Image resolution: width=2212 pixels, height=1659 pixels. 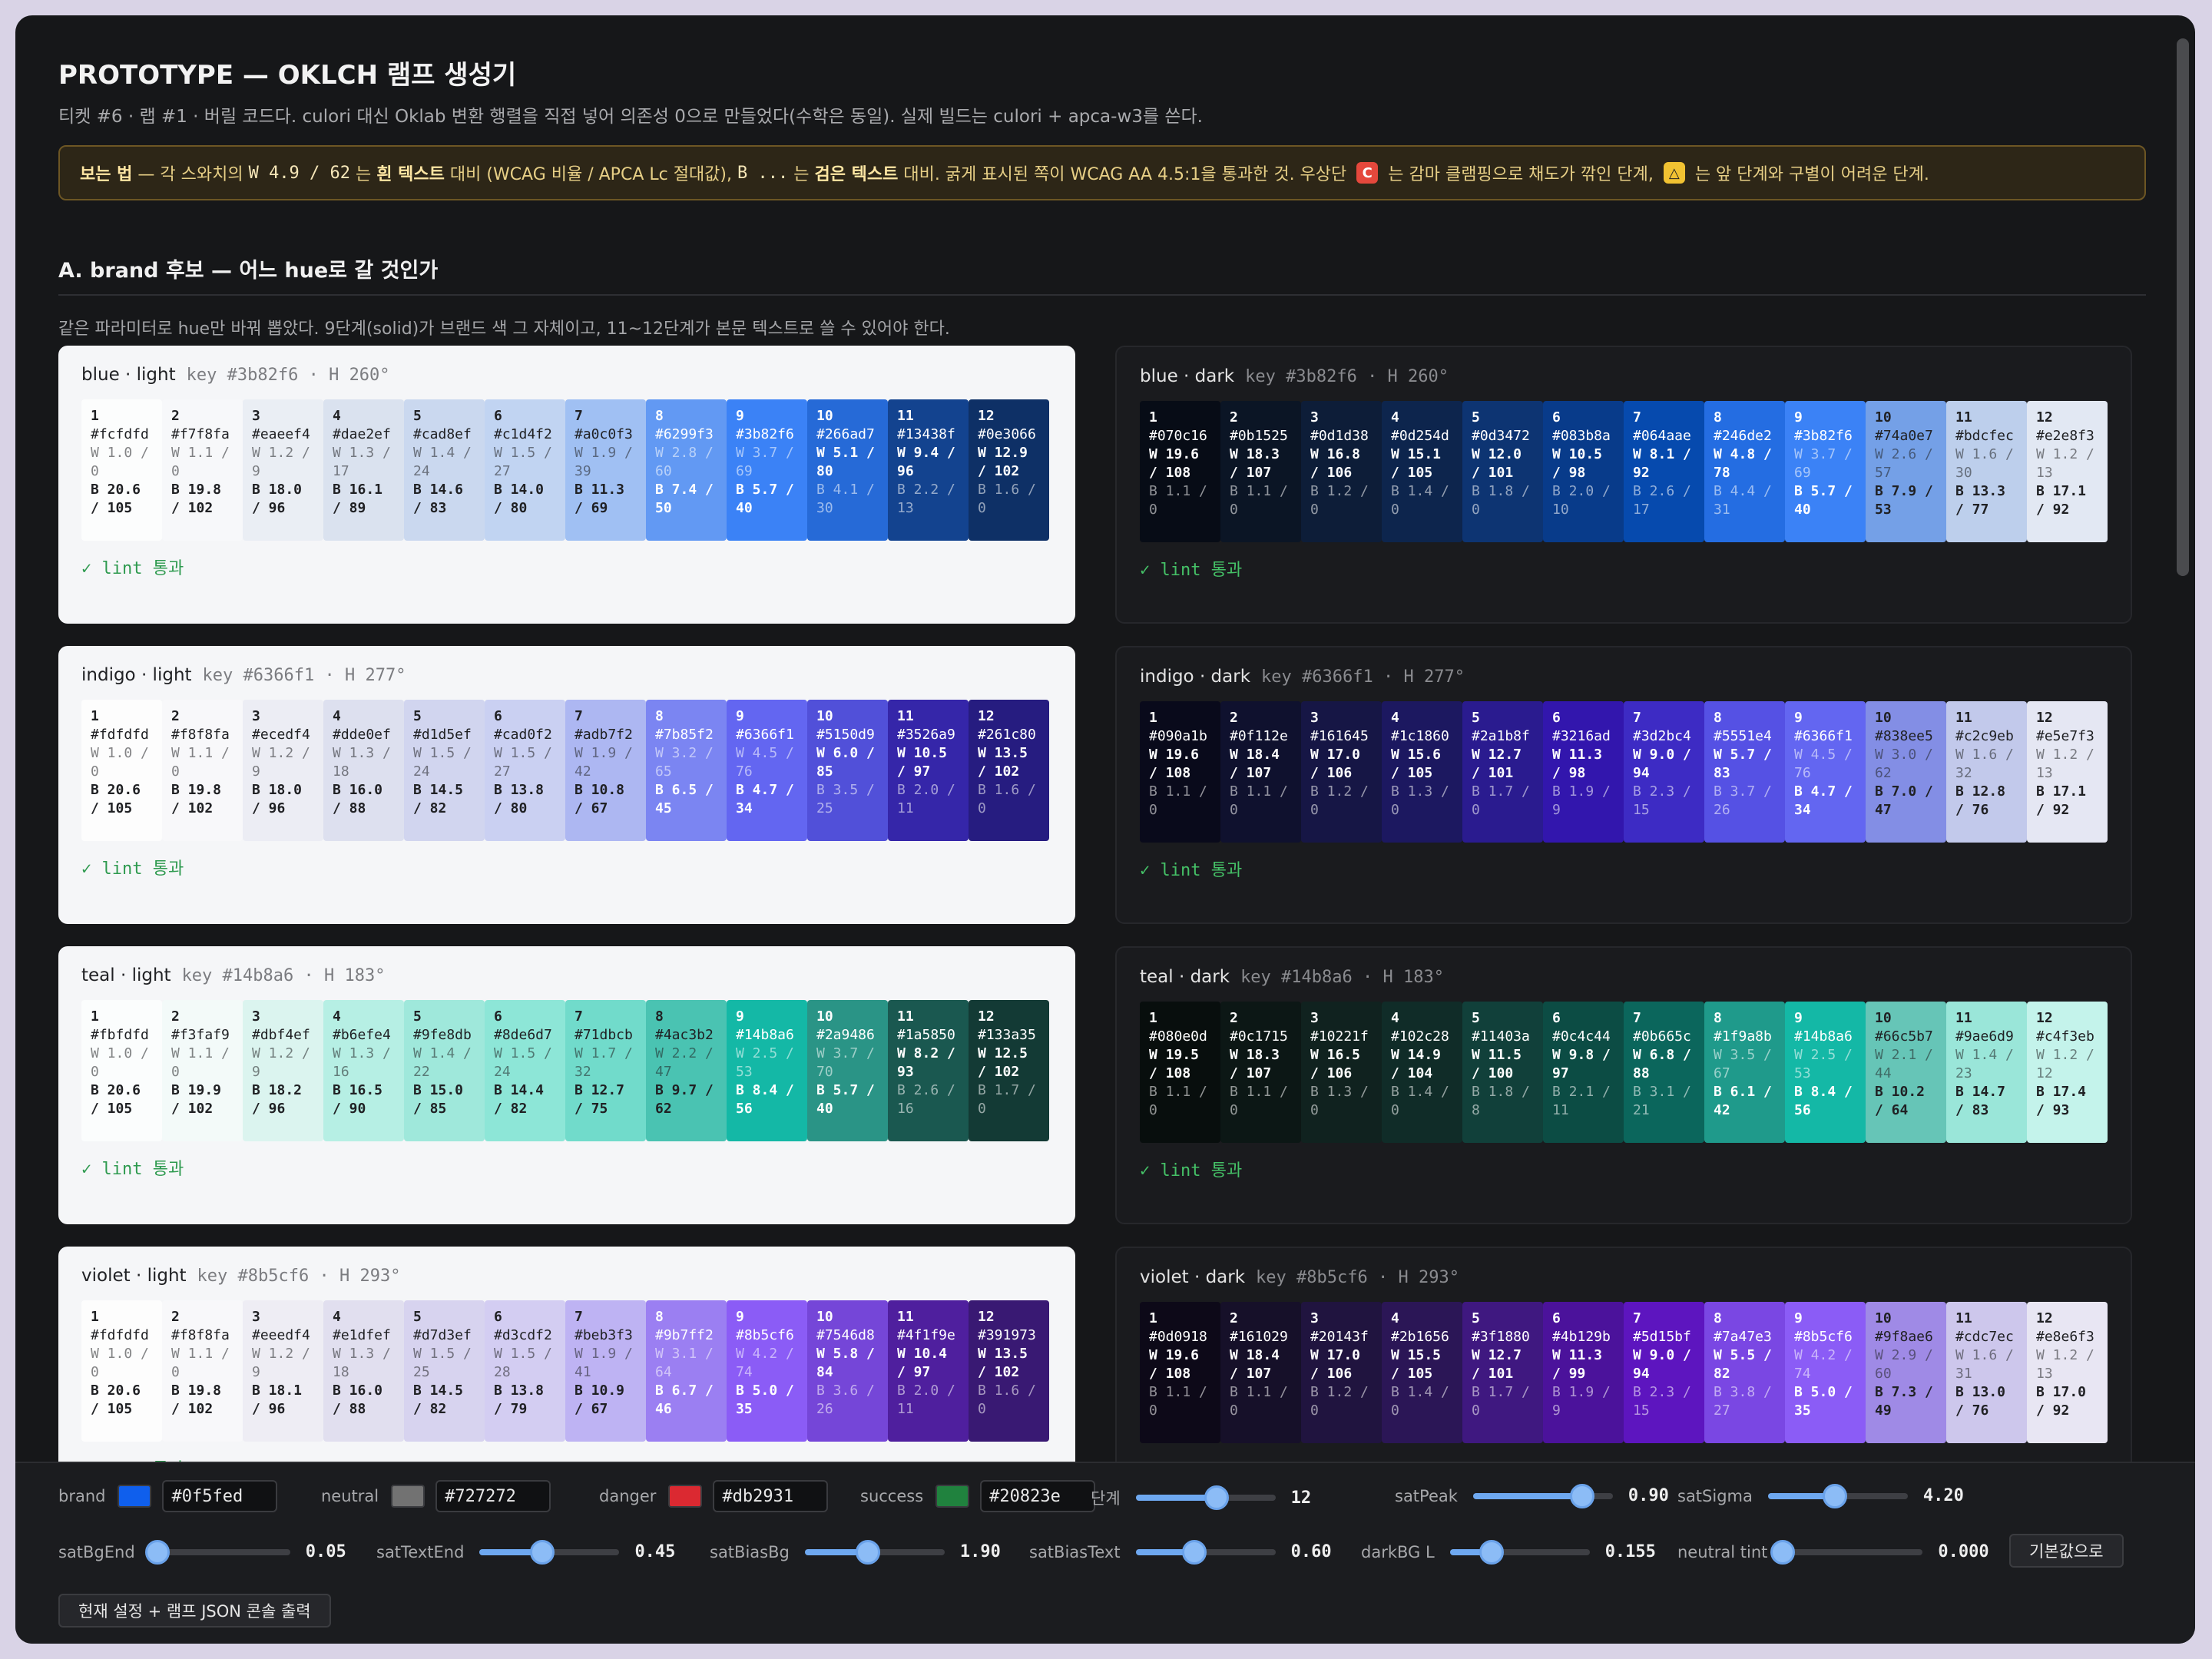 I want to click on satpeak-slider, so click(x=1543, y=1495).